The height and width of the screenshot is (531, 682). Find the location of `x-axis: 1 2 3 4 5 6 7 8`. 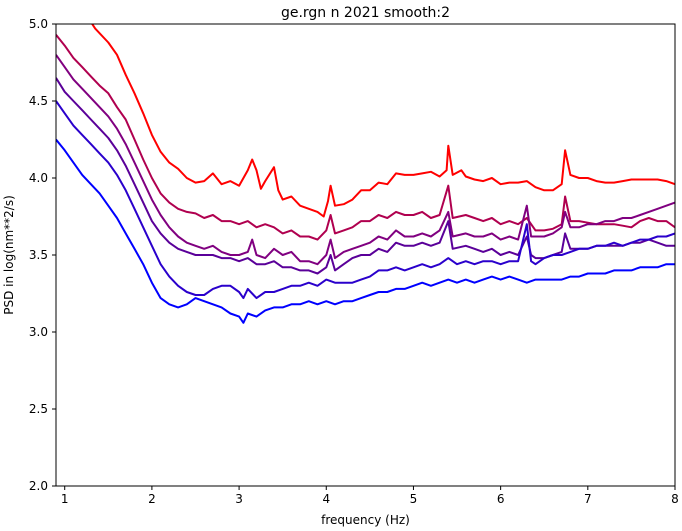

x-axis: 1 2 3 4 5 6 7 8 is located at coordinates (370, 496).